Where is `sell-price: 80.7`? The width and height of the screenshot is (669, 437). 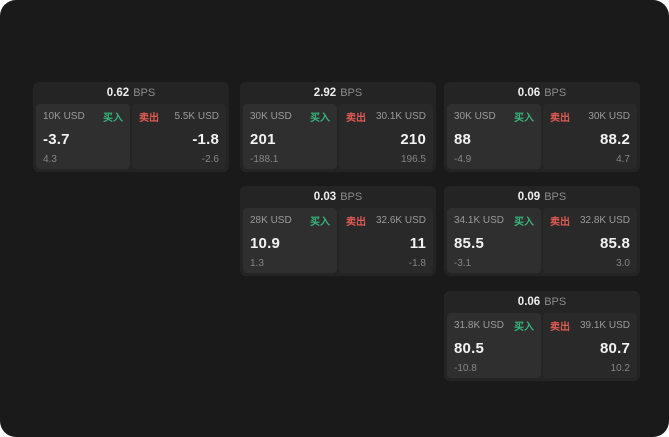 sell-price: 80.7 is located at coordinates (615, 348).